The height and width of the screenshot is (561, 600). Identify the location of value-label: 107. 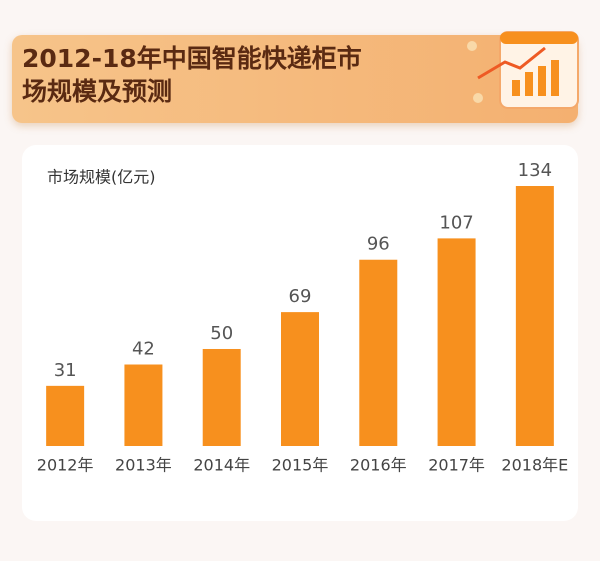
(456, 222).